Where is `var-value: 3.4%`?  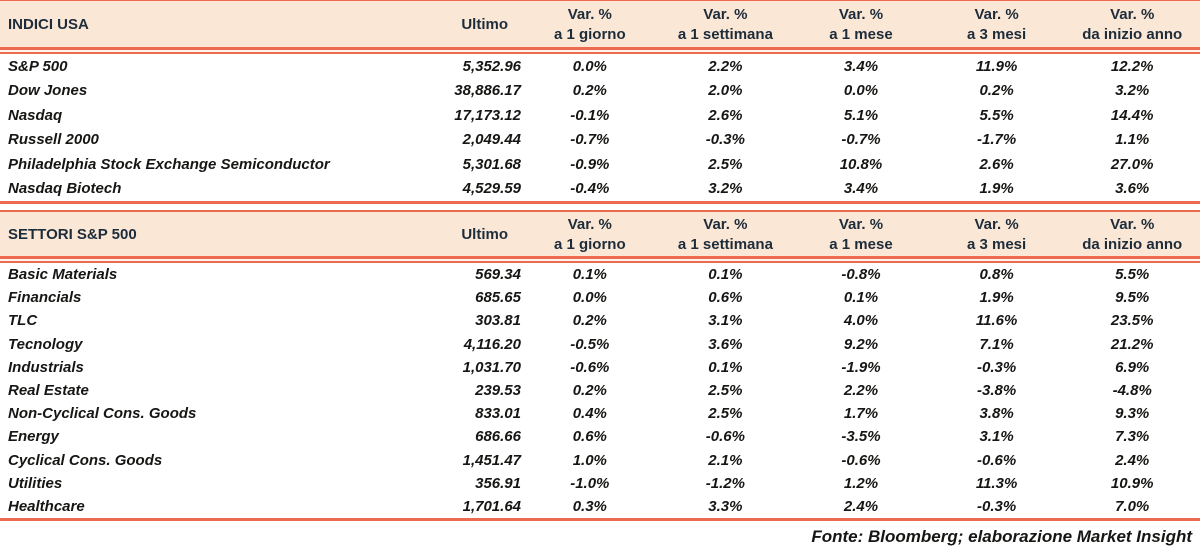
var-value: 3.4% is located at coordinates (861, 66).